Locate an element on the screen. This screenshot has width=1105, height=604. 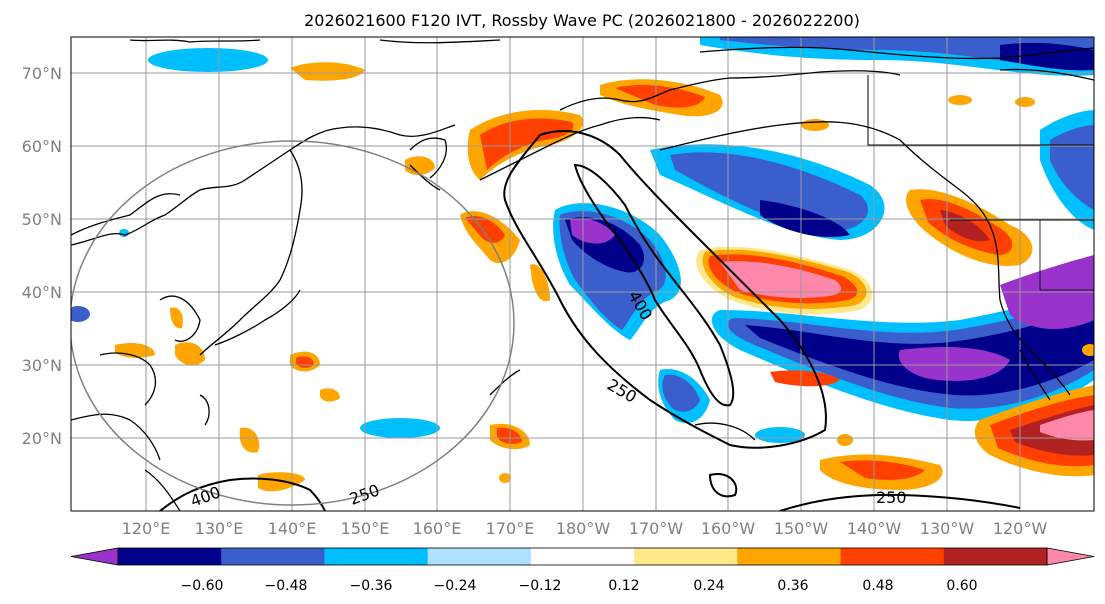
lat-label: 30°N is located at coordinates (42, 365).